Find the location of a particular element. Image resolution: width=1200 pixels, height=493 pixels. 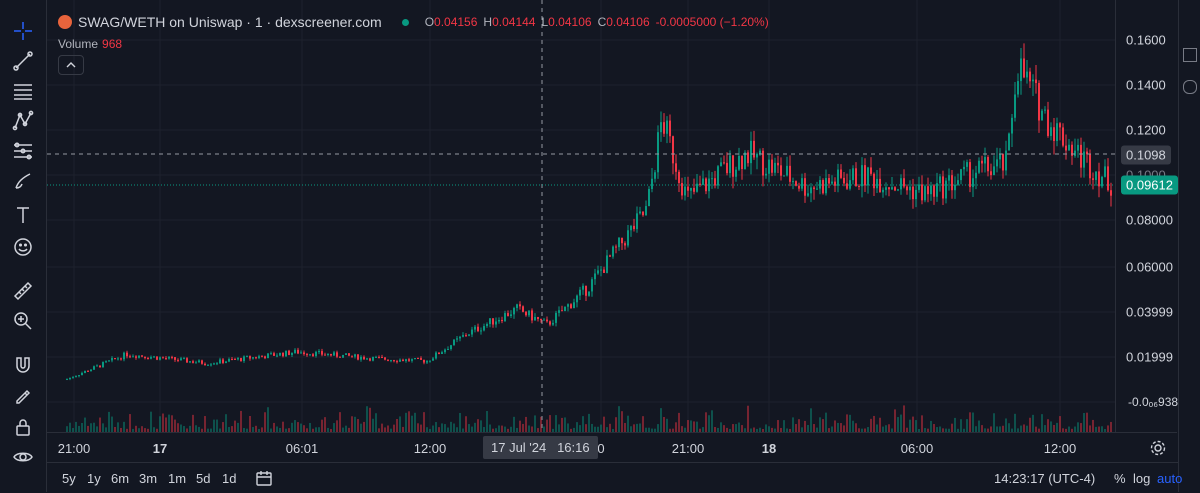

brush-icon is located at coordinates (23, 181).